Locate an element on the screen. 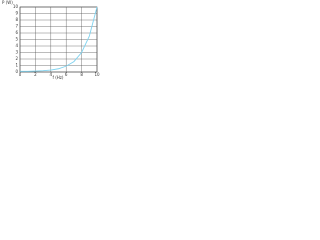 This screenshot has height=240, width=320. y-tick-label: 3 is located at coordinates (16, 52).